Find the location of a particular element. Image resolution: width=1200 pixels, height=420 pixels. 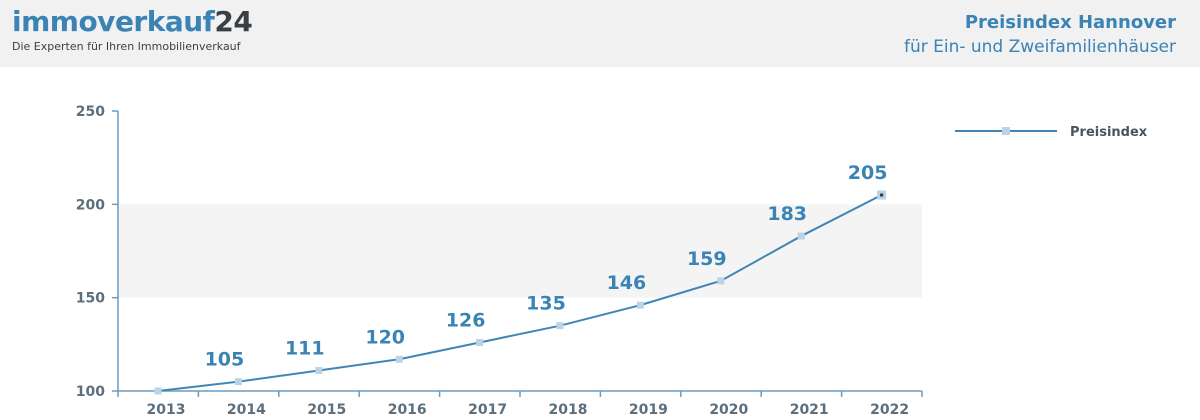

data-label: 183 is located at coordinates (787, 214).